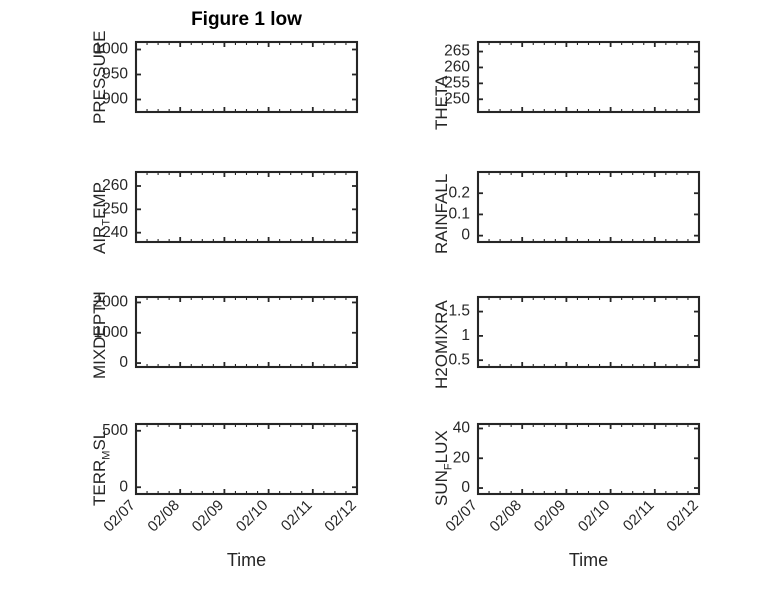  What do you see at coordinates (115, 99) in the screenshot?
I see `ytick-label: 900` at bounding box center [115, 99].